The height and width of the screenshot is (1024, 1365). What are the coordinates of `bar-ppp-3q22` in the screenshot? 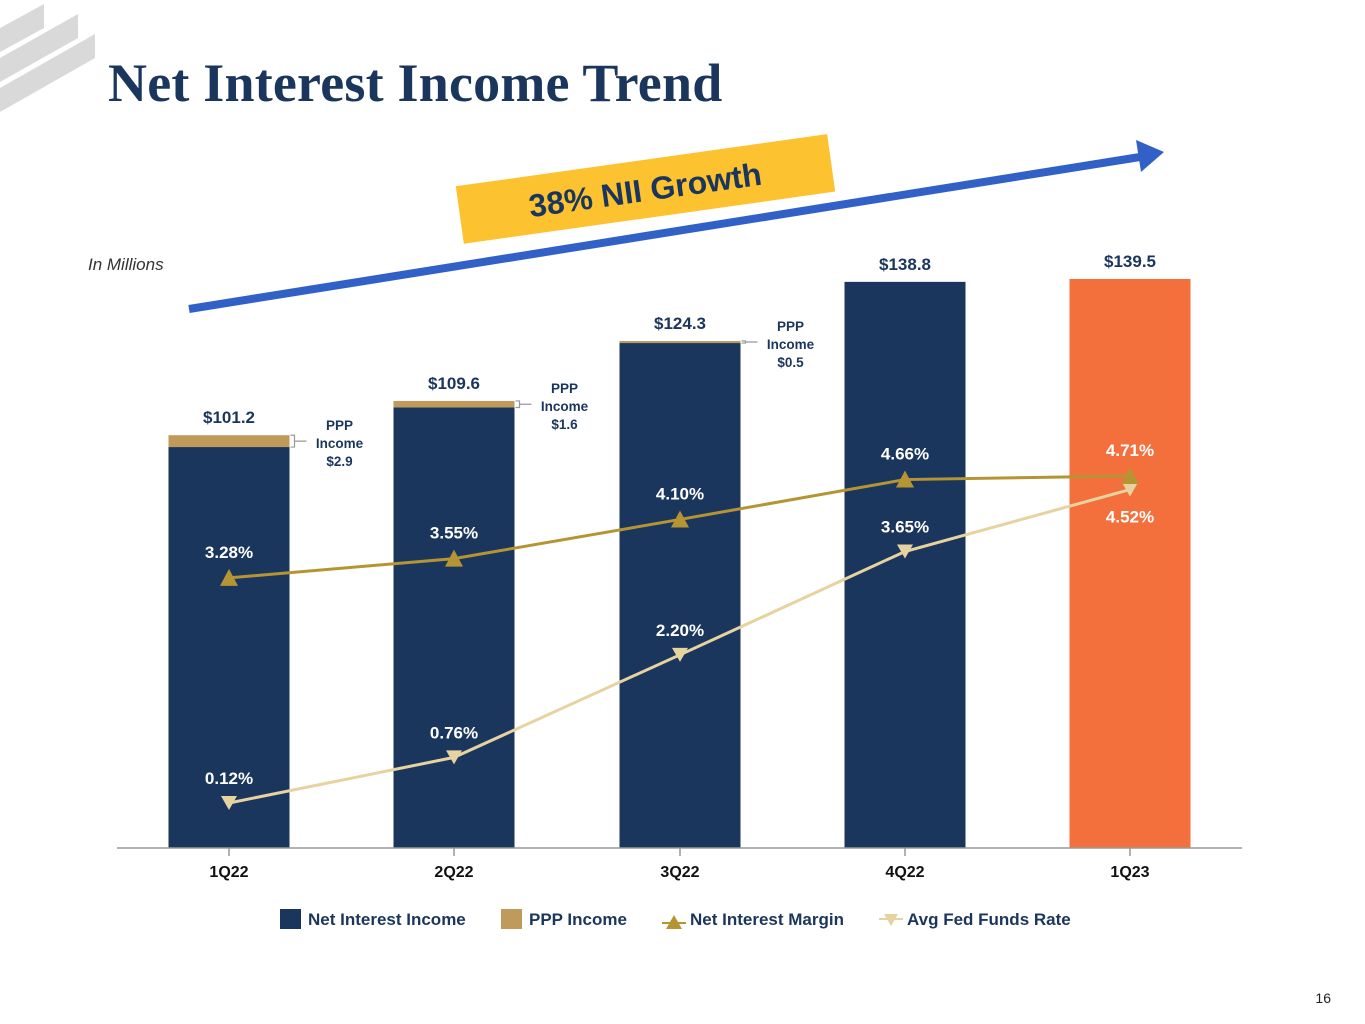 It's located at (680, 342).